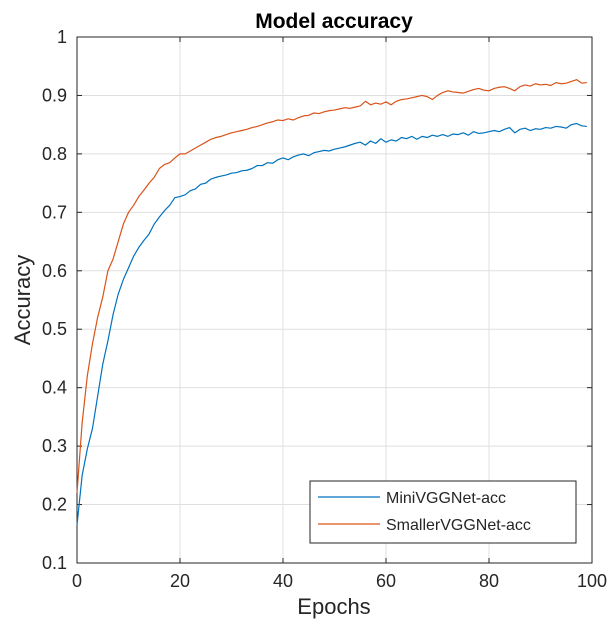 The width and height of the screenshot is (613, 628). What do you see at coordinates (283, 581) in the screenshot?
I see `x-tick-label: 40` at bounding box center [283, 581].